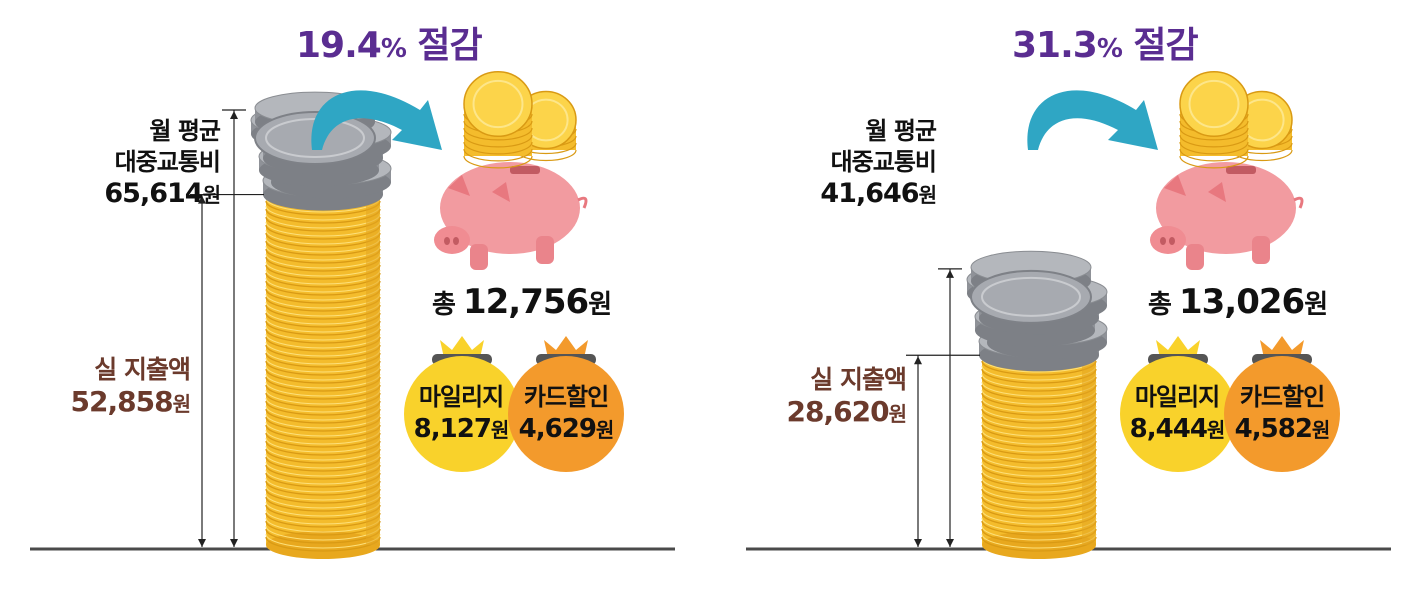 This screenshot has width=1420, height=590. I want to click on saving-percent: 19.4, so click(339, 45).